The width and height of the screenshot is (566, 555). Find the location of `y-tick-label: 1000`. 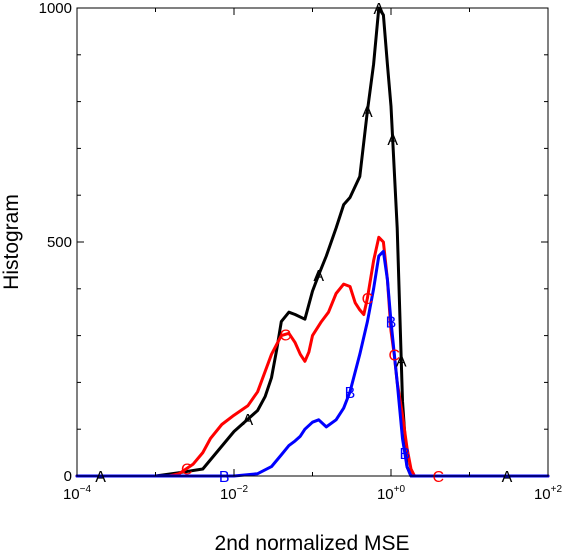

y-tick-label: 1000 is located at coordinates (55, 8).